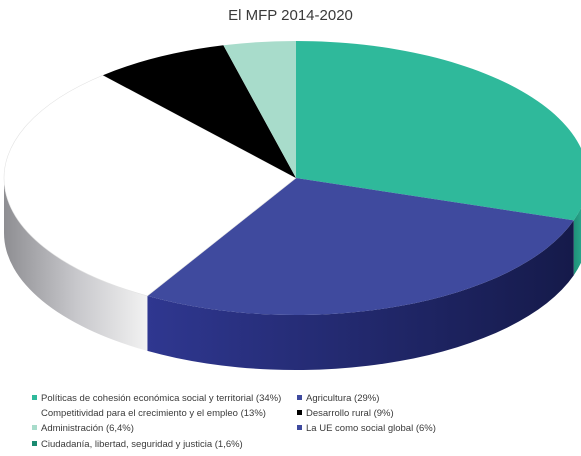 This screenshot has height=456, width=581. What do you see at coordinates (290, 15) in the screenshot?
I see `chart-title: El MFP 2014-2020` at bounding box center [290, 15].